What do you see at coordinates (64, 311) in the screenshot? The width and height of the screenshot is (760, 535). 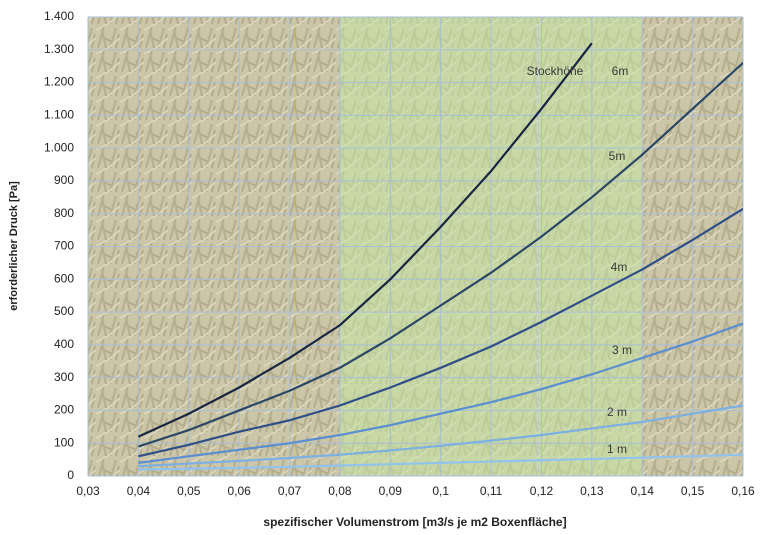 I see `y-tick-label: 500` at bounding box center [64, 311].